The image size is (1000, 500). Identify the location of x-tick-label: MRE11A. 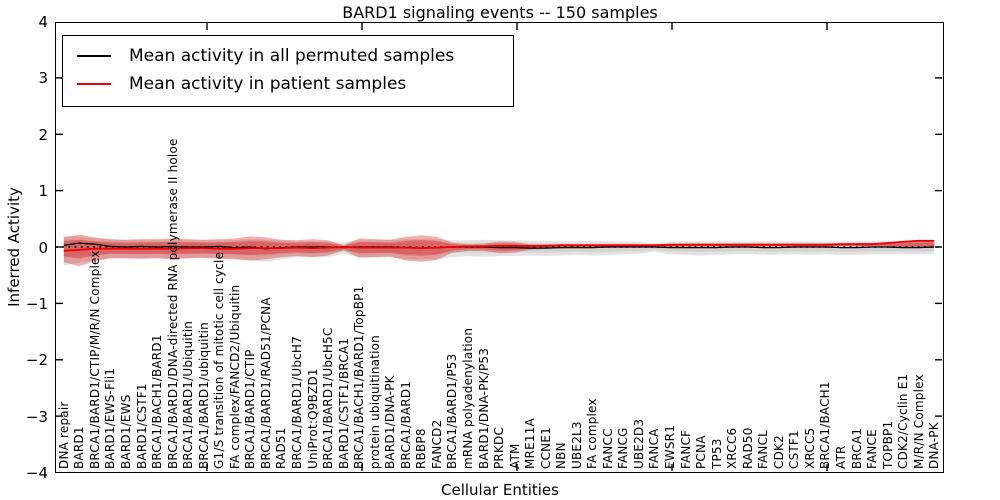
(530, 443).